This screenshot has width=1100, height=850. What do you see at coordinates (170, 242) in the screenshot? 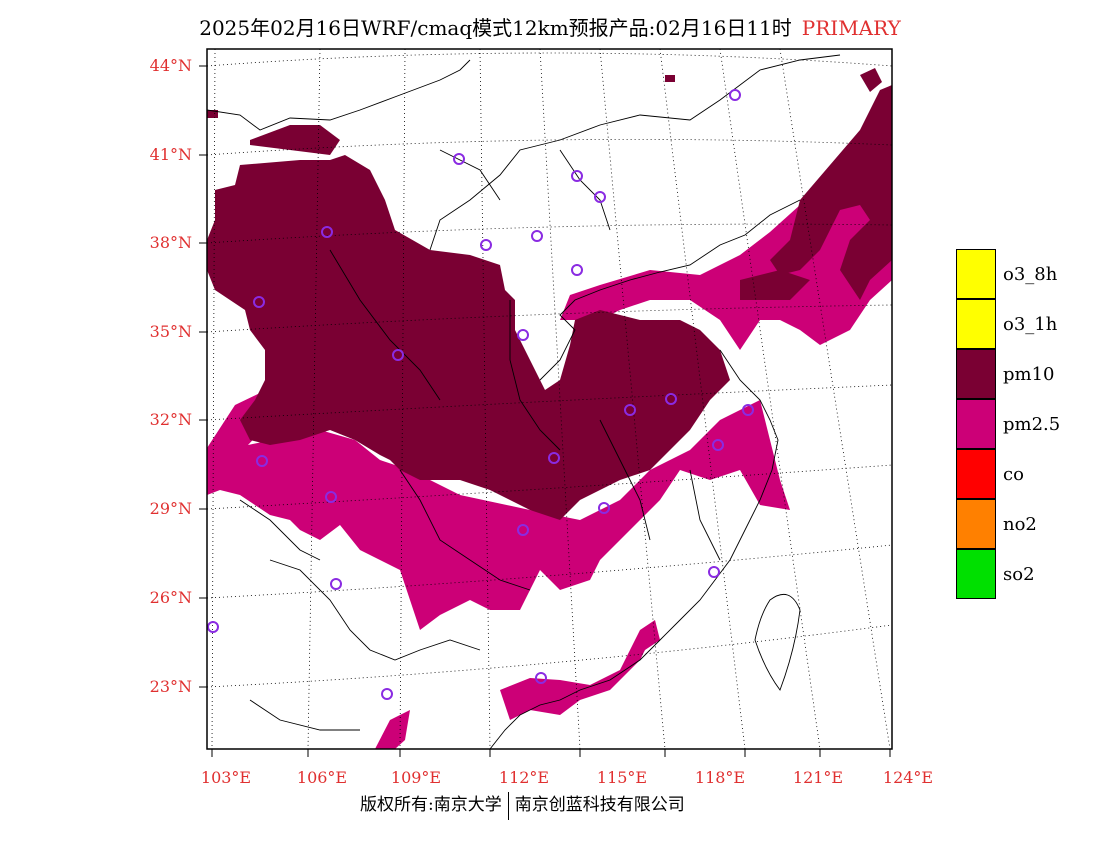
I see `lat-label: 38°N` at bounding box center [170, 242].